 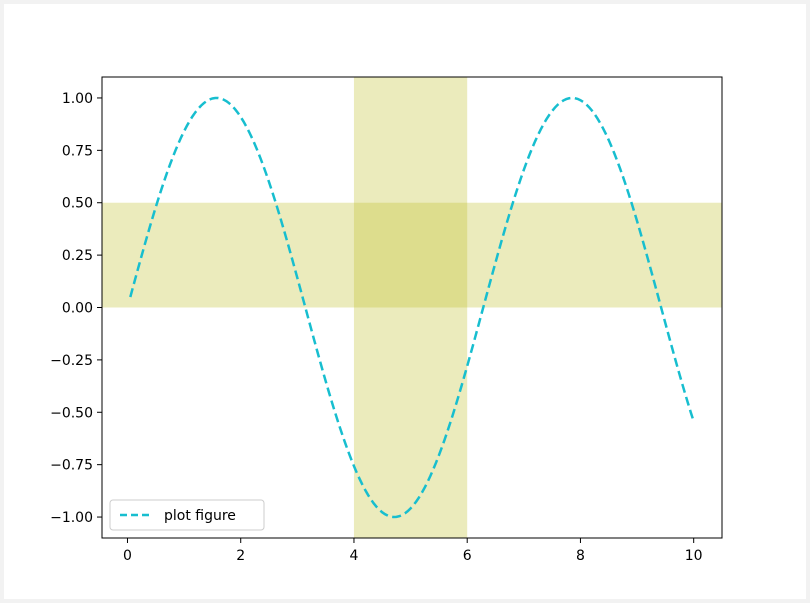 What do you see at coordinates (71, 361) in the screenshot?
I see `y-tick-label: −0.25` at bounding box center [71, 361].